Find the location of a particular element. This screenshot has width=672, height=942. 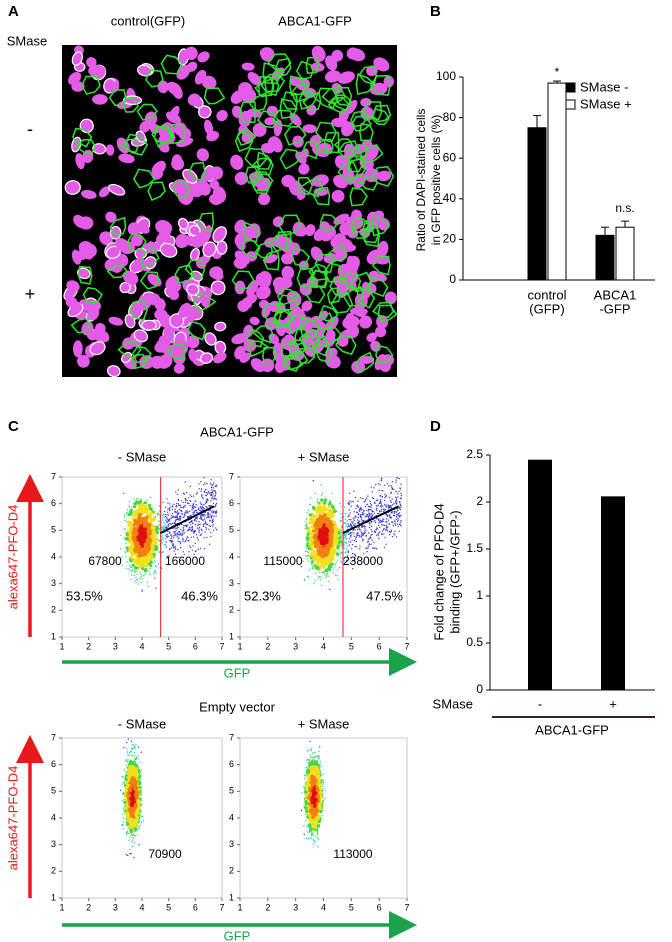

fit-line is located at coordinates (371, 519).